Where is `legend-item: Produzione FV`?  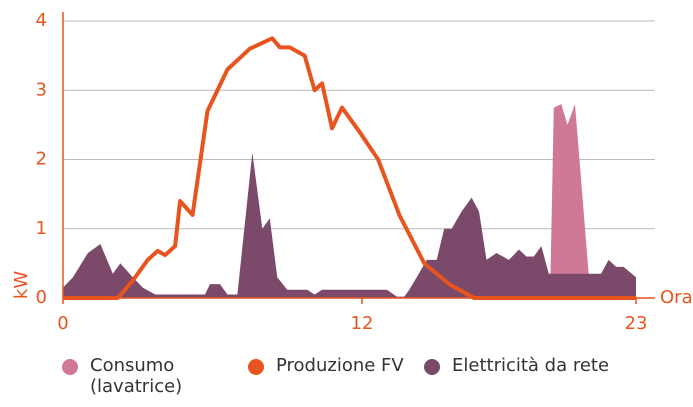
legend-item: Produzione FV is located at coordinates (336, 376).